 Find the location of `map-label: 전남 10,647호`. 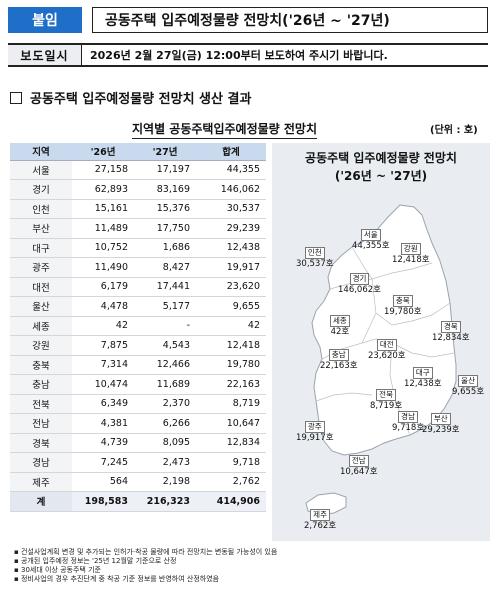

map-label: 전남 10,647호 is located at coordinates (359, 466).